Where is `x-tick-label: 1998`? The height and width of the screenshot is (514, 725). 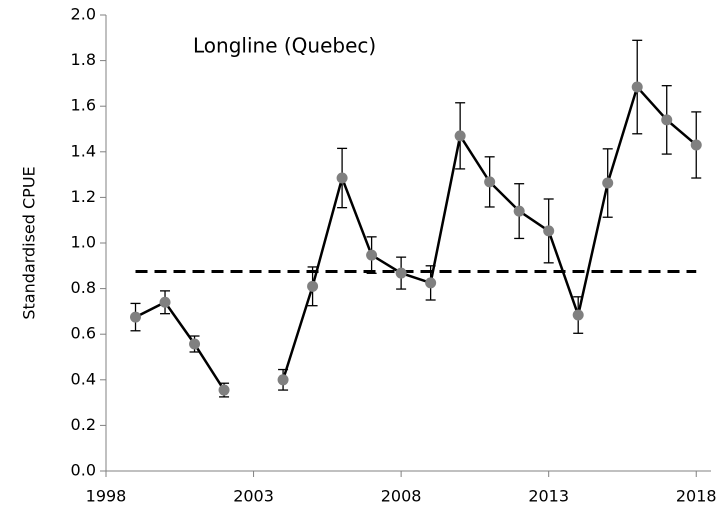
x-tick-label: 1998 is located at coordinates (106, 496).